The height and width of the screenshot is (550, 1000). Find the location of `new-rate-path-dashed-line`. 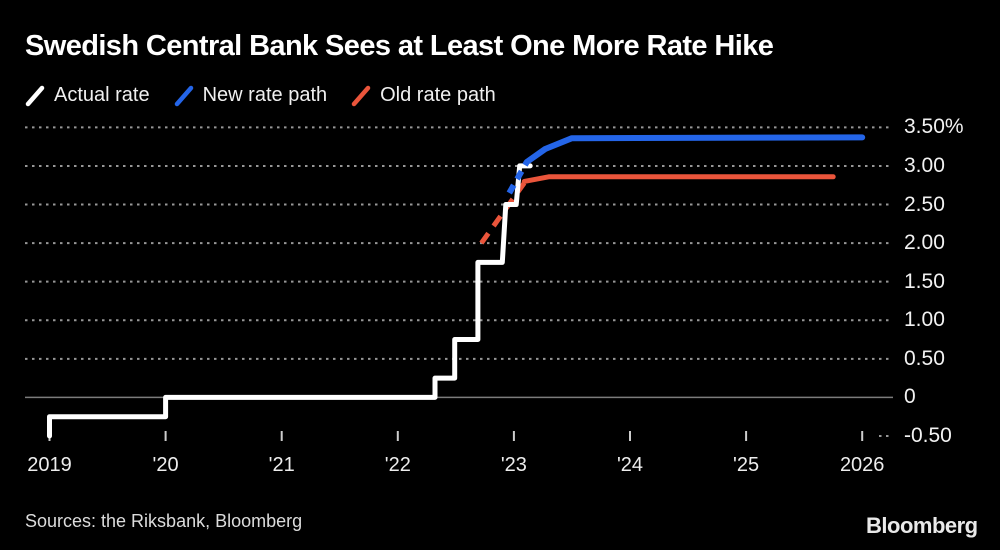

new-rate-path-dashed-line is located at coordinates (518, 177).